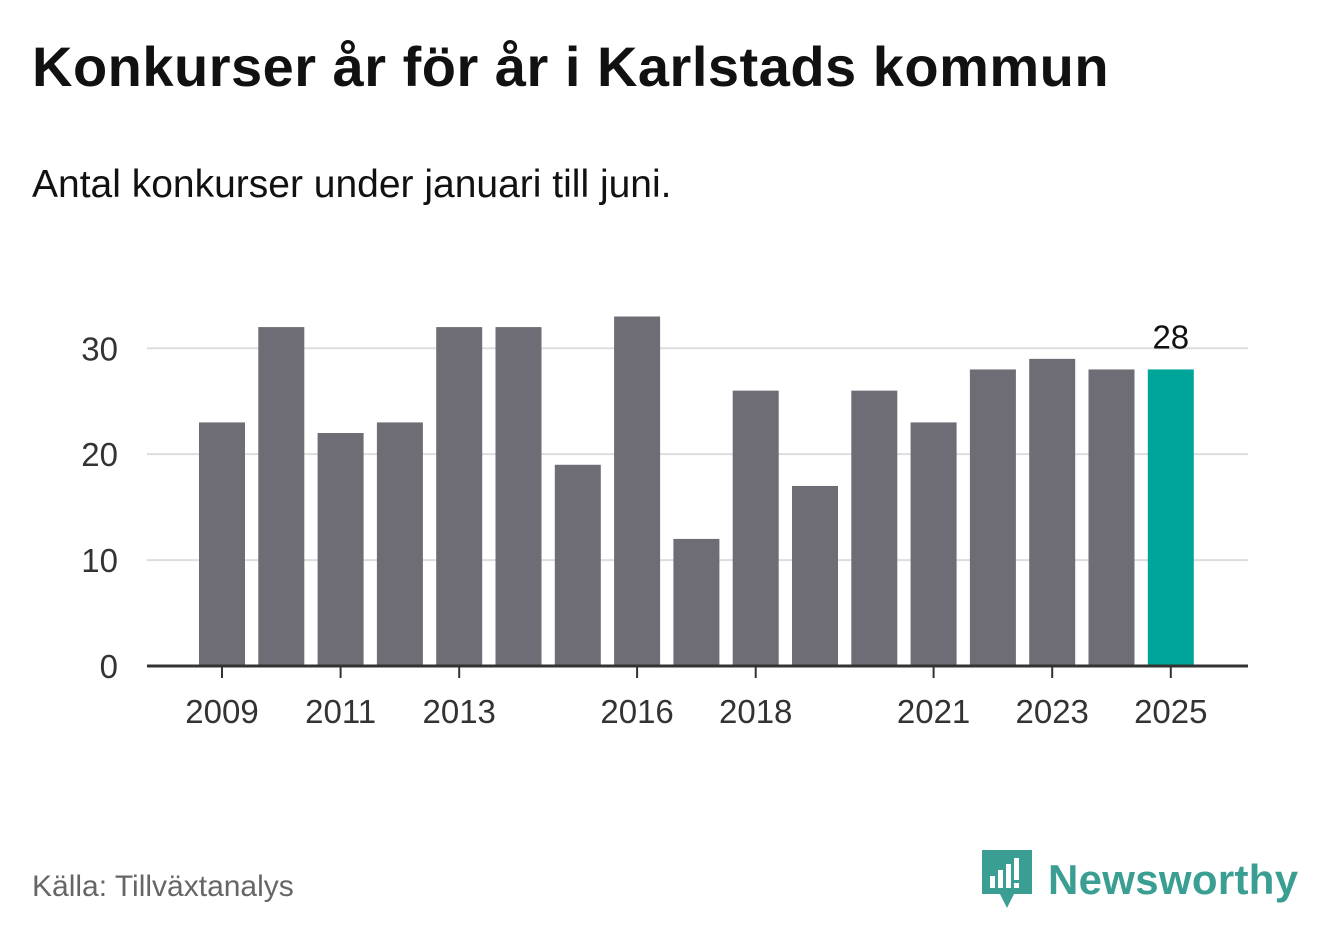  What do you see at coordinates (1170, 517) in the screenshot?
I see `bar-2025` at bounding box center [1170, 517].